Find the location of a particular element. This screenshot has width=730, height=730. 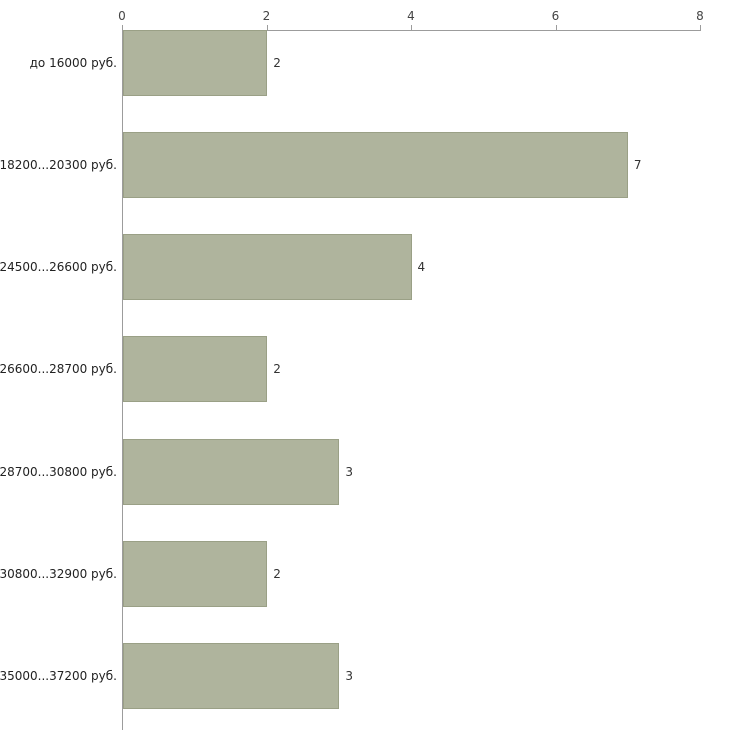

bar-row: 4 is located at coordinates (411, 267).